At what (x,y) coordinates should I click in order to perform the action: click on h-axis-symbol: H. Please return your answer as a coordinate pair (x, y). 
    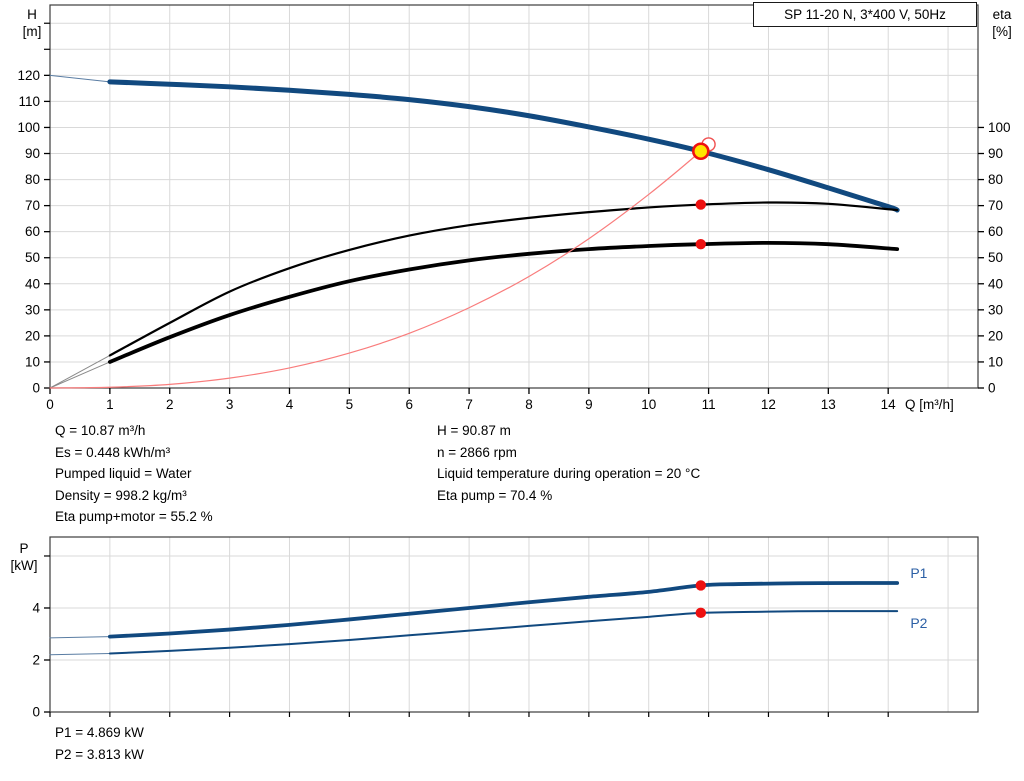
    Looking at the image, I should click on (32, 14).